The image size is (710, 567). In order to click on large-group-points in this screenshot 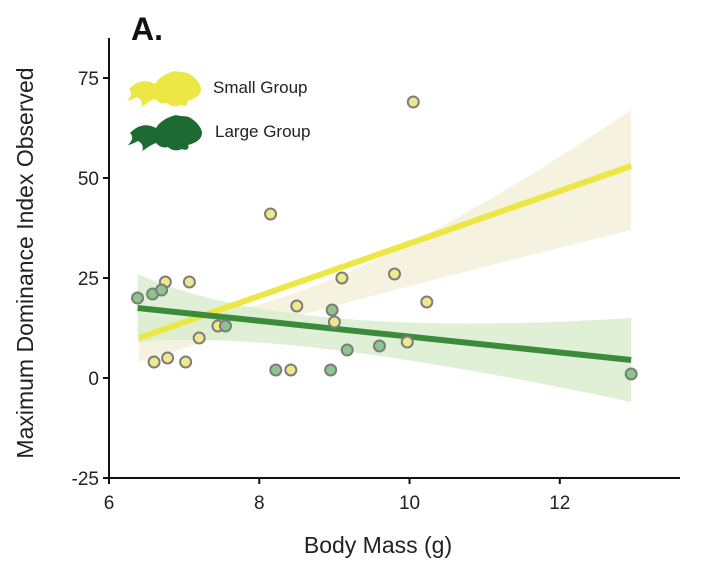, I will do `click(384, 332)`.